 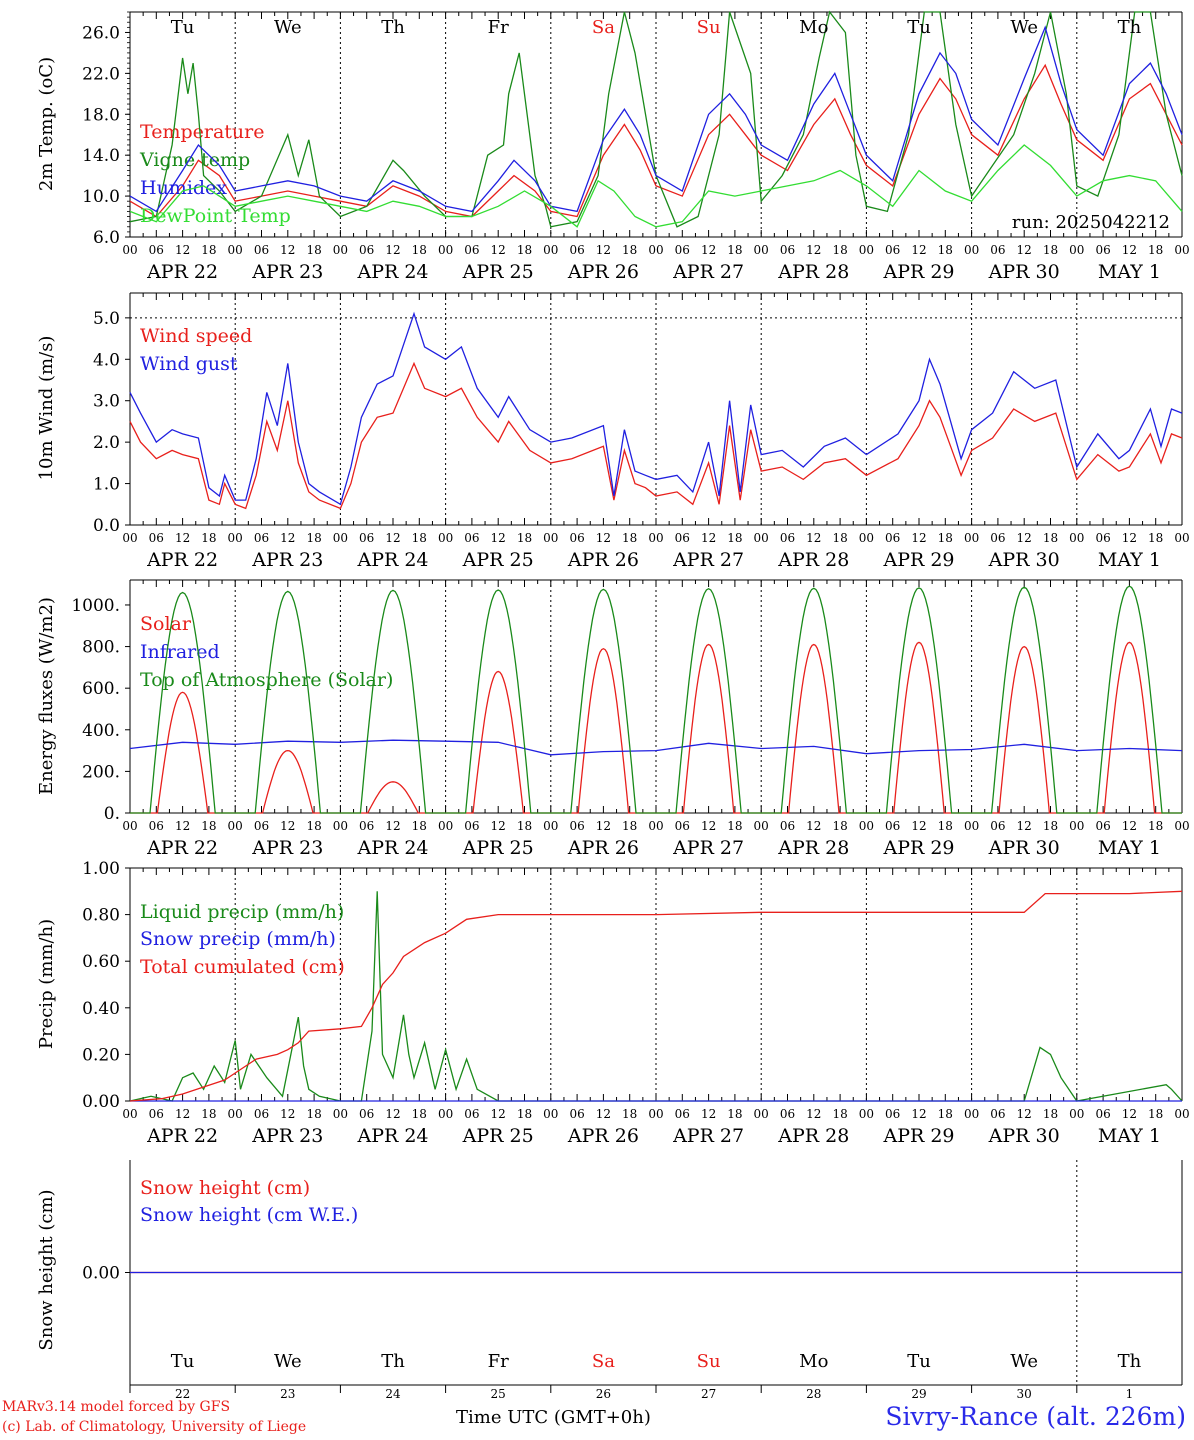 I want to click on series-line-wind-gust, so click(x=656, y=408).